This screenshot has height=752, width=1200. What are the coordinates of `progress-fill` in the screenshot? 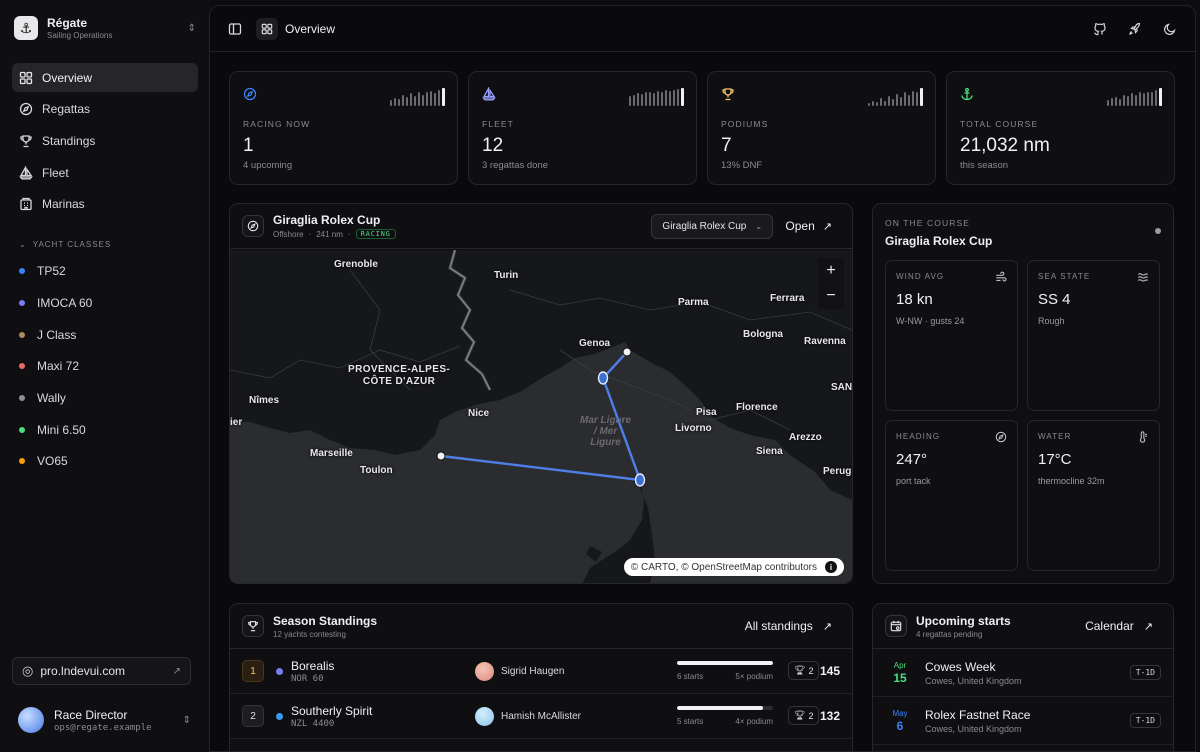 It's located at (720, 708).